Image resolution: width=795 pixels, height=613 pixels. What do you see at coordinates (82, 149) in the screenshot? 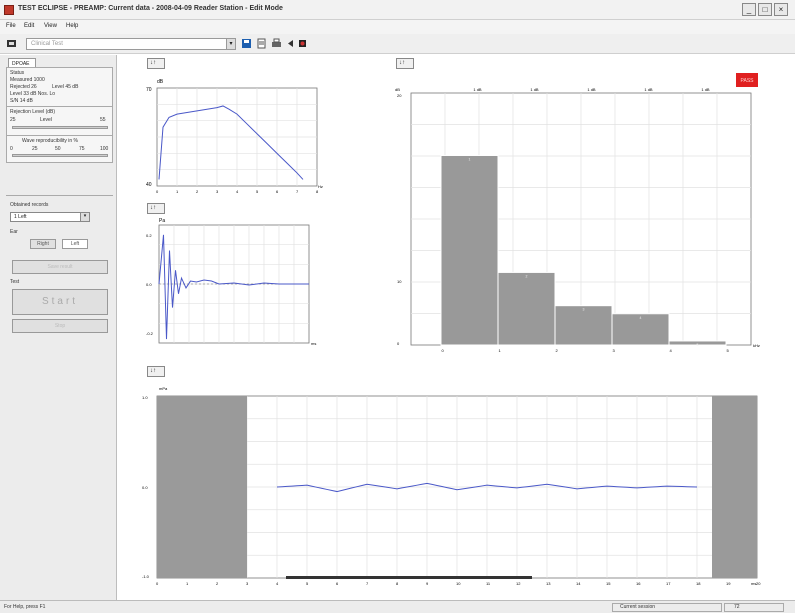
I see `repro-tick: 75` at bounding box center [82, 149].